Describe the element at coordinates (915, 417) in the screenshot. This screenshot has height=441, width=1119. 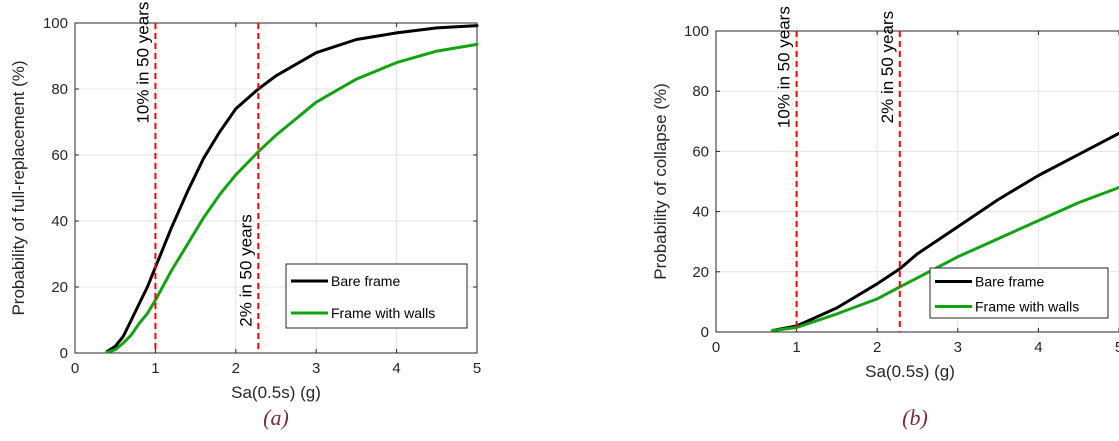
I see `panel-caption: (b)` at that location.